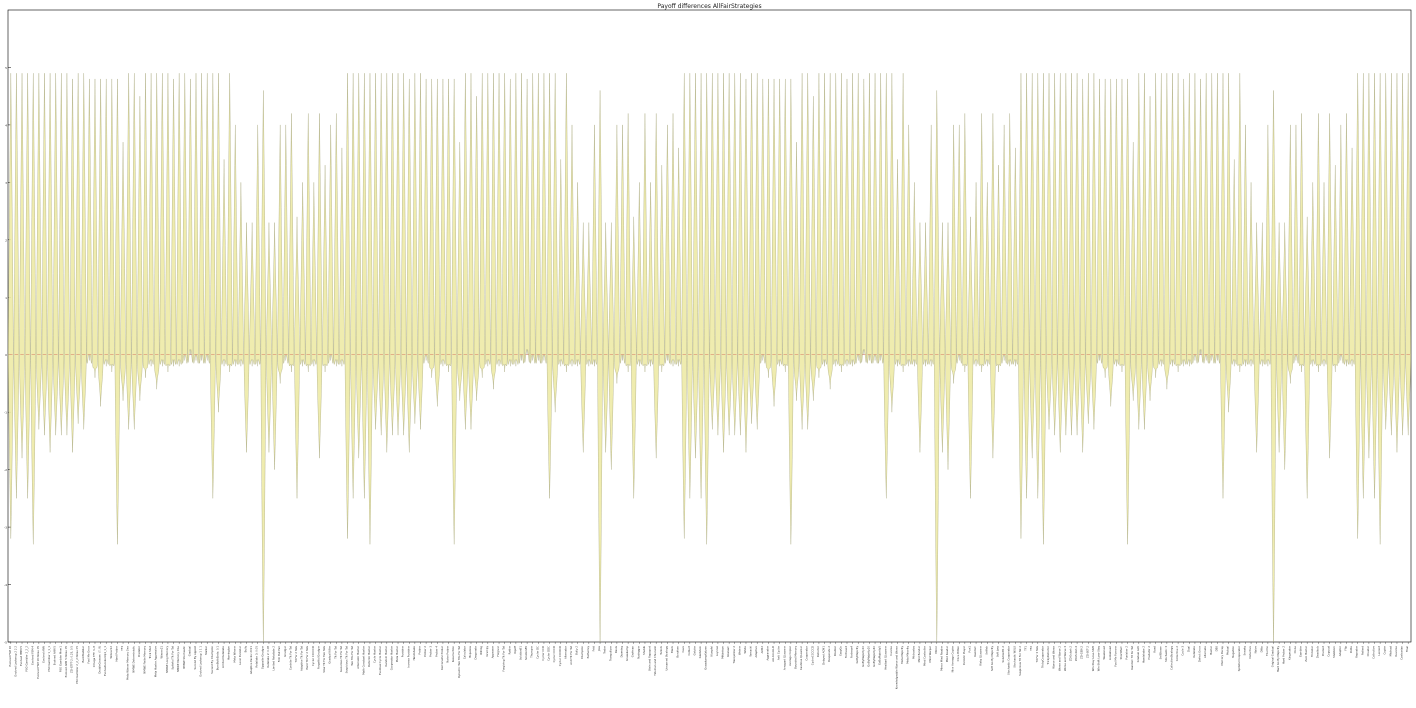 Image resolution: width=1416 pixels, height=708 pixels. What do you see at coordinates (1076, 654) in the screenshot?
I see `x-tick-label: ZD-Extort-4` at bounding box center [1076, 654].